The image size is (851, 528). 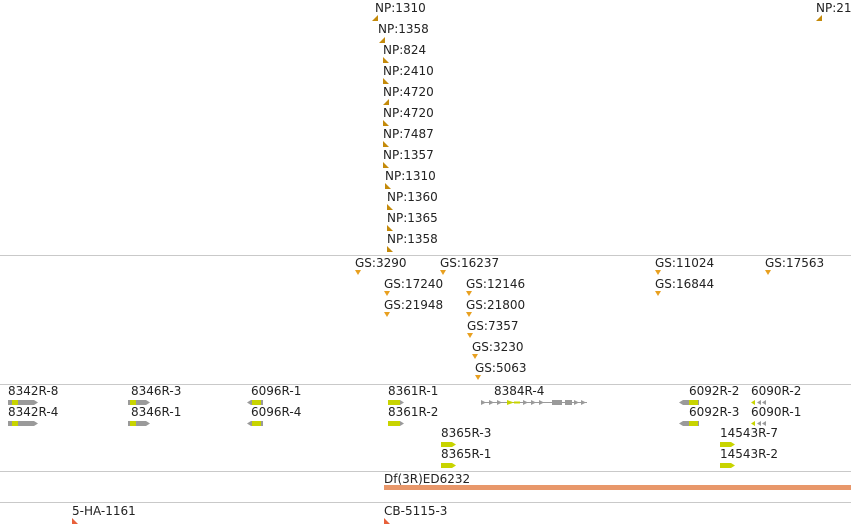 I want to click on feature-label: GS:3230, so click(x=498, y=347).